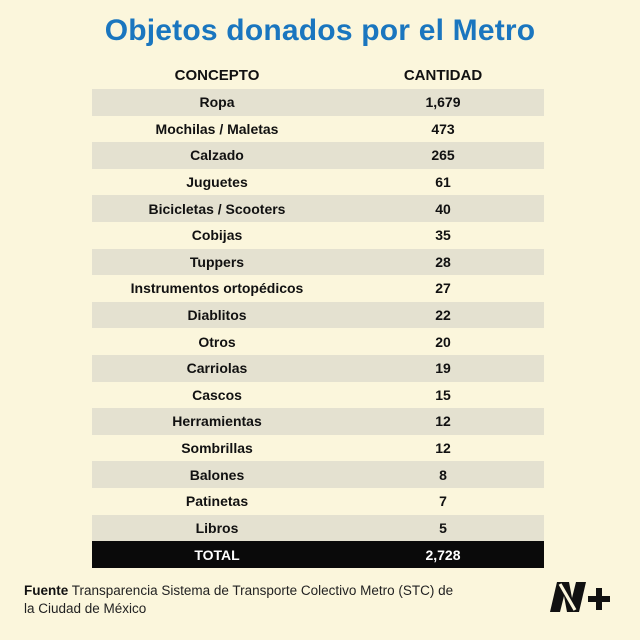 This screenshot has width=640, height=640. What do you see at coordinates (443, 155) in the screenshot?
I see `cell-quantity: 265` at bounding box center [443, 155].